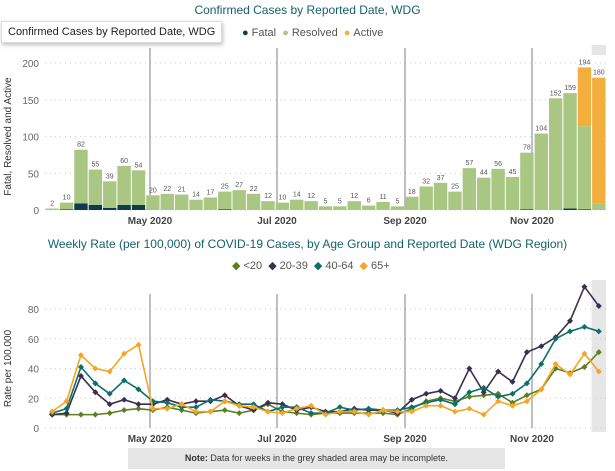 Image resolution: width=615 pixels, height=471 pixels. Describe the element at coordinates (282, 198) in the screenshot. I see `bar-data-label: 10` at that location.